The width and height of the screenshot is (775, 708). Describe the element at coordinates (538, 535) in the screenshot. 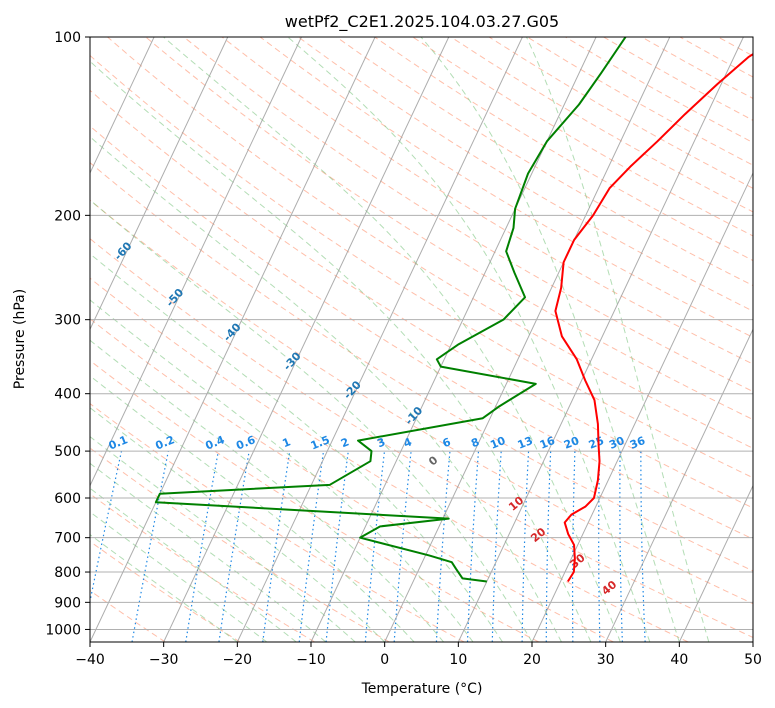

I see `moist-adiabat-label: 20` at that location.